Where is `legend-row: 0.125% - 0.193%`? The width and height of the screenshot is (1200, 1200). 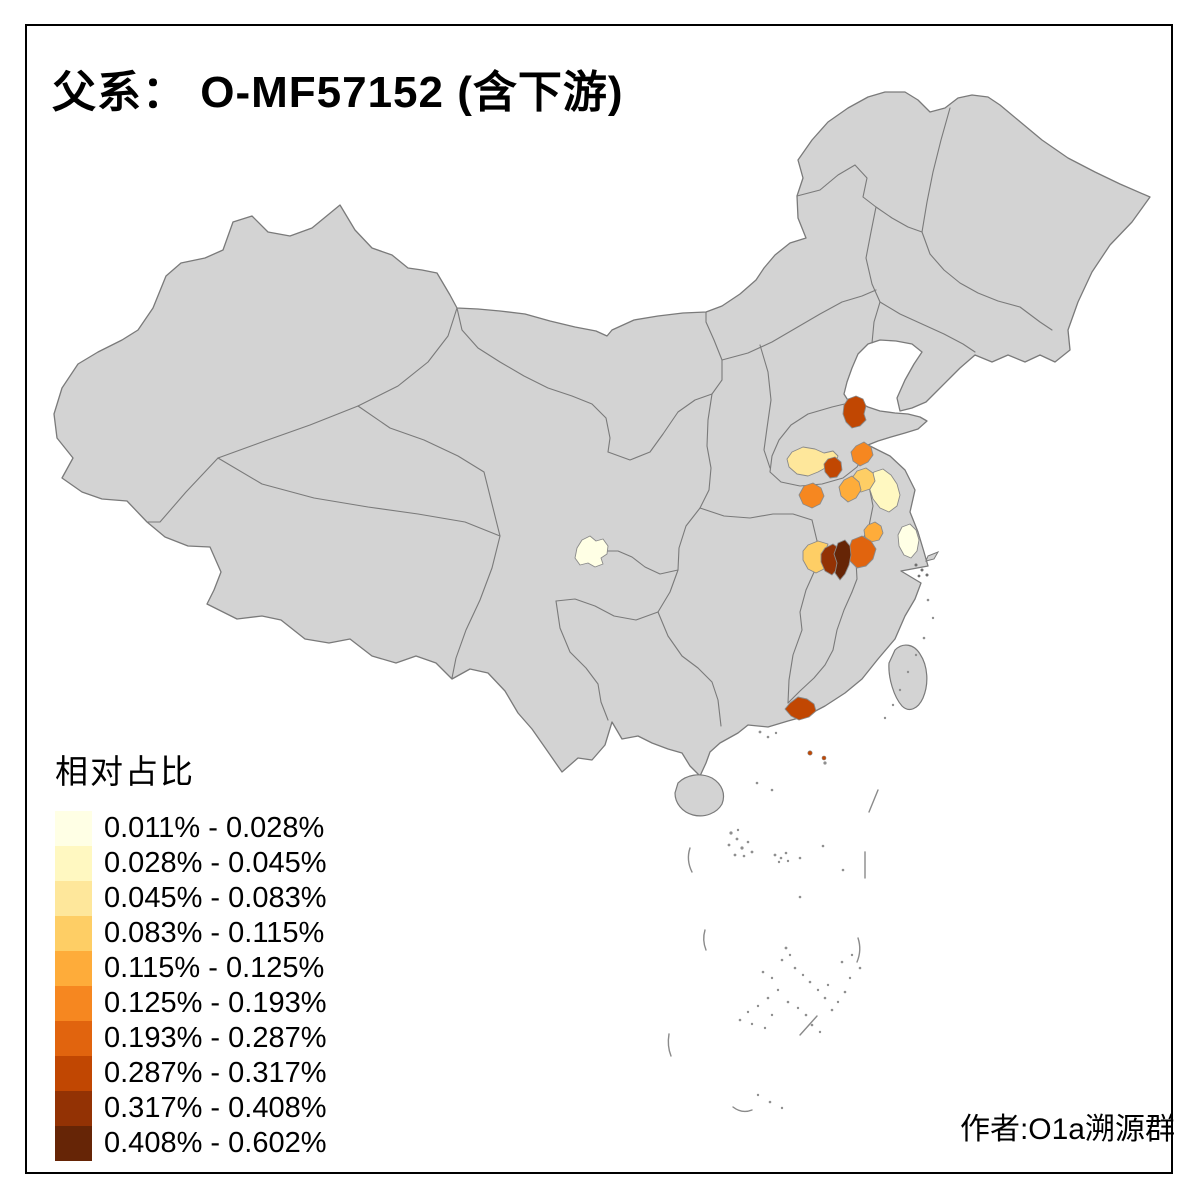 legend-row: 0.125% - 0.193% is located at coordinates (190, 1003).